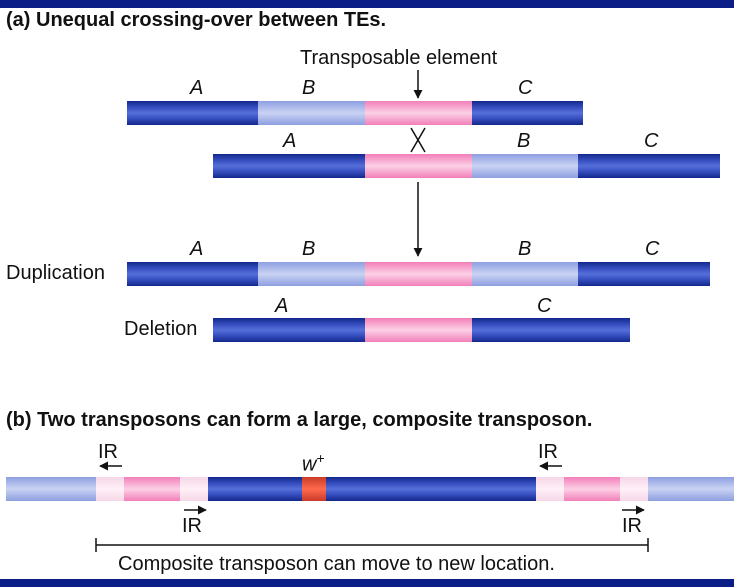 The height and width of the screenshot is (587, 734). I want to click on deletion-chromosome, so click(421, 330).